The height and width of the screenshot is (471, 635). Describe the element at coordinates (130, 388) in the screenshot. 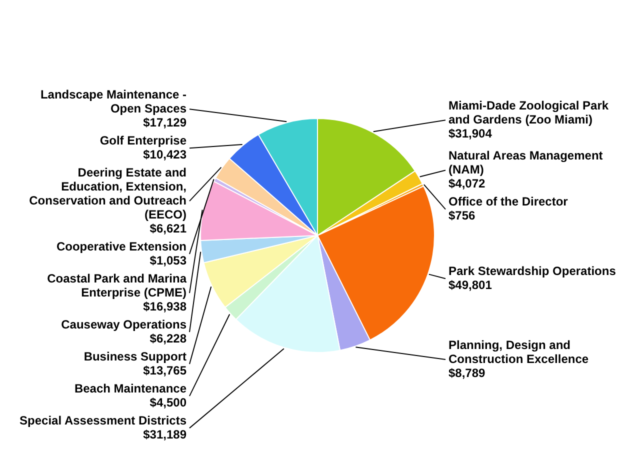

I see `slice-label: Beach Maintenance` at that location.